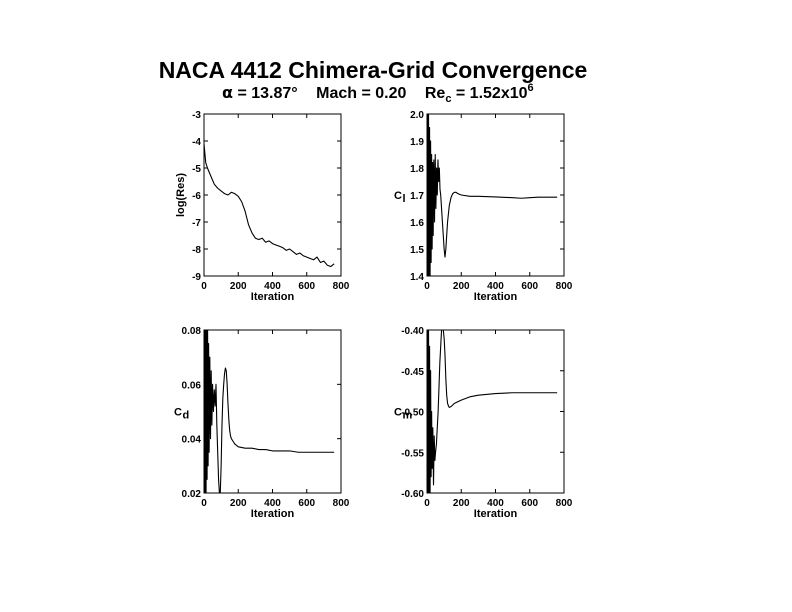  Describe the element at coordinates (196, 250) in the screenshot. I see `residual-y-tick-label: -8` at that location.